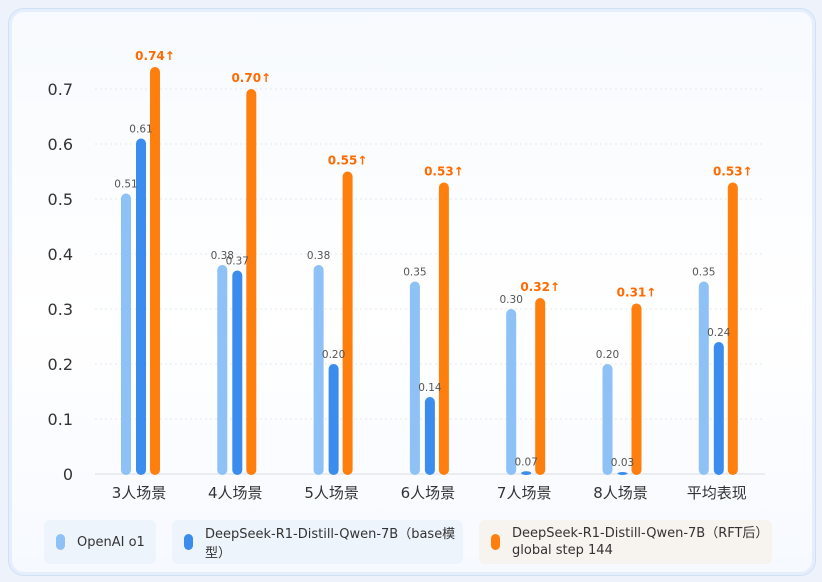 This screenshot has height=582, width=822. What do you see at coordinates (495, 542) in the screenshot?
I see `legend-swatch-rft-model` at bounding box center [495, 542].